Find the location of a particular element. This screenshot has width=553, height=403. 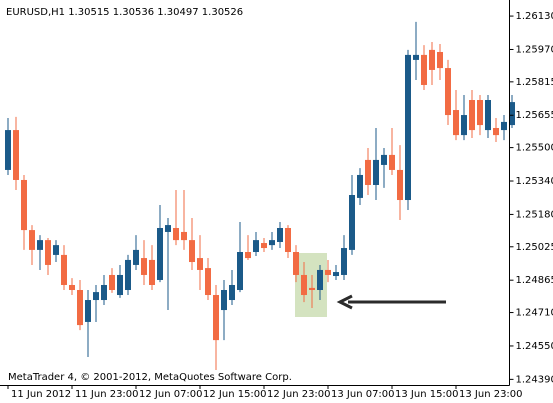

x-tick-label: 11 Jun 2012 is located at coordinates (41, 394).